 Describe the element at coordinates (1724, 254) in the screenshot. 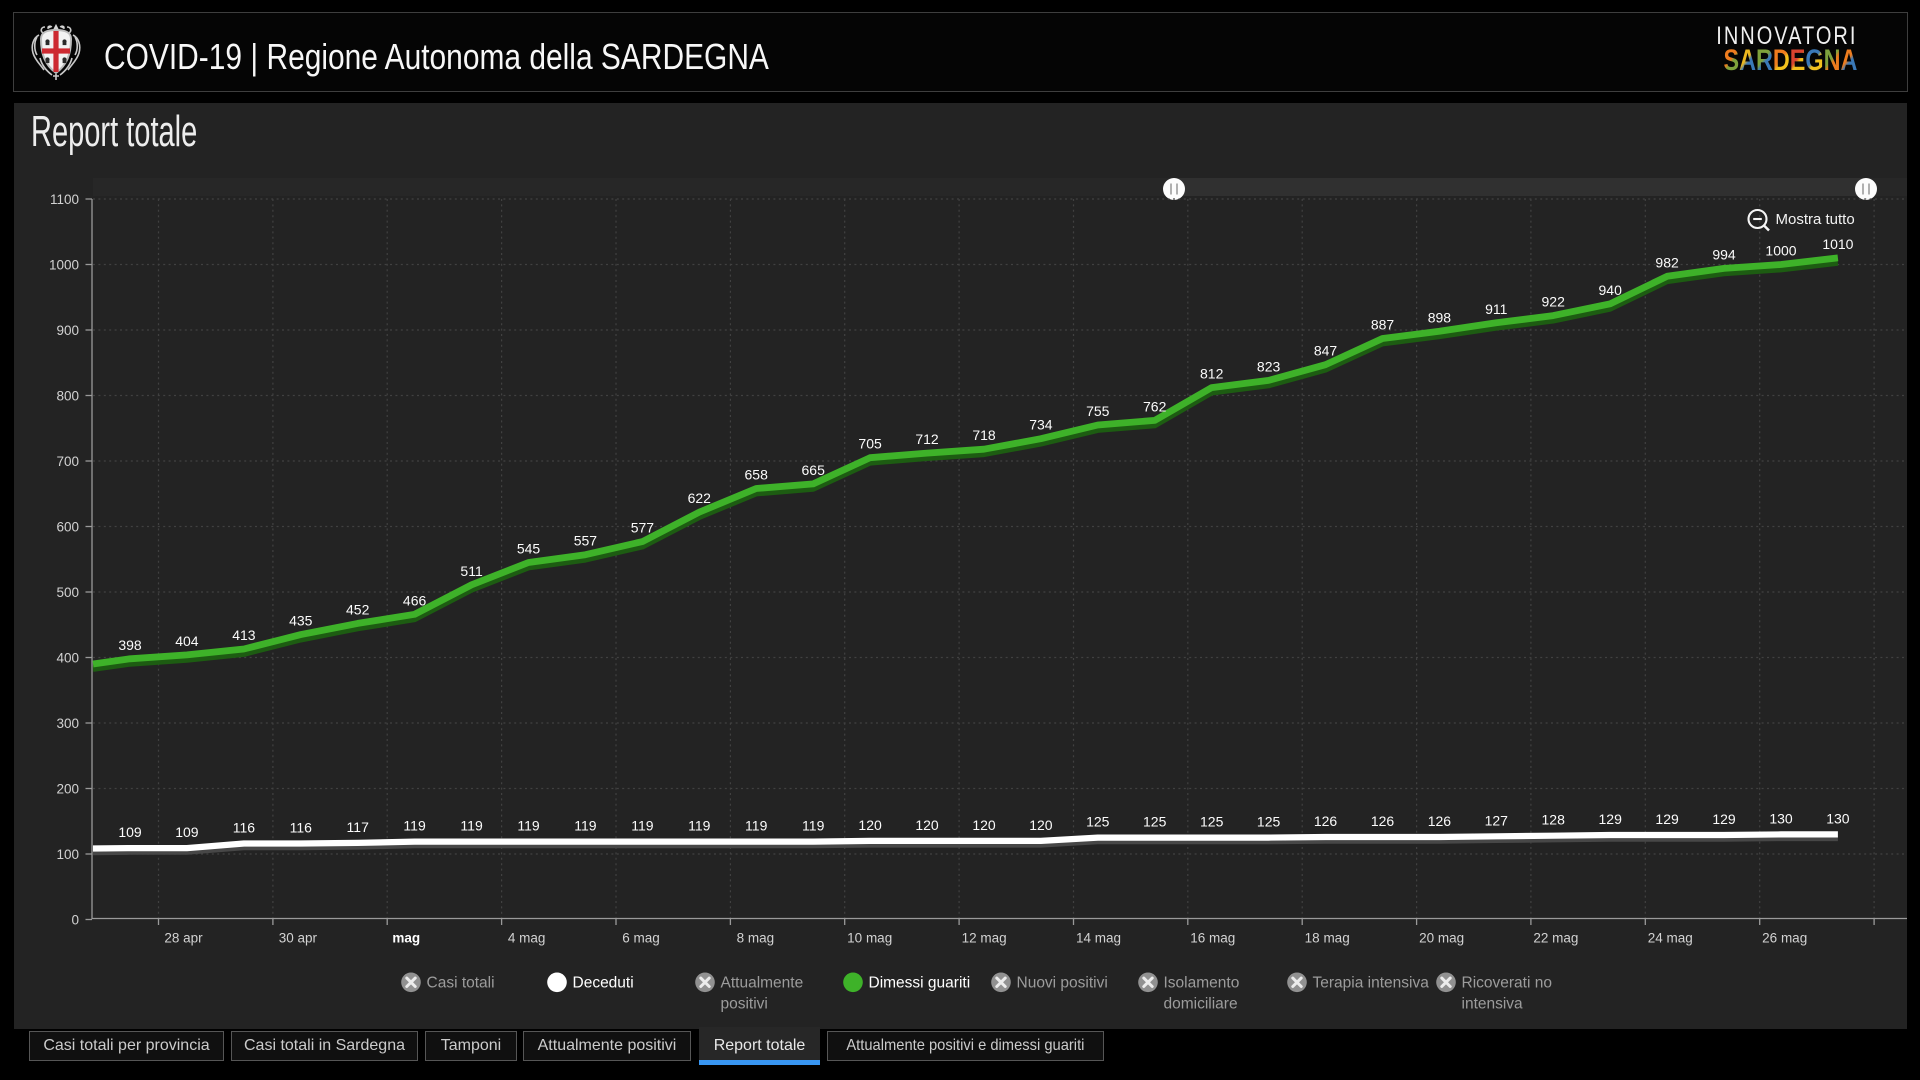

I see `svg-text: 994` at that location.